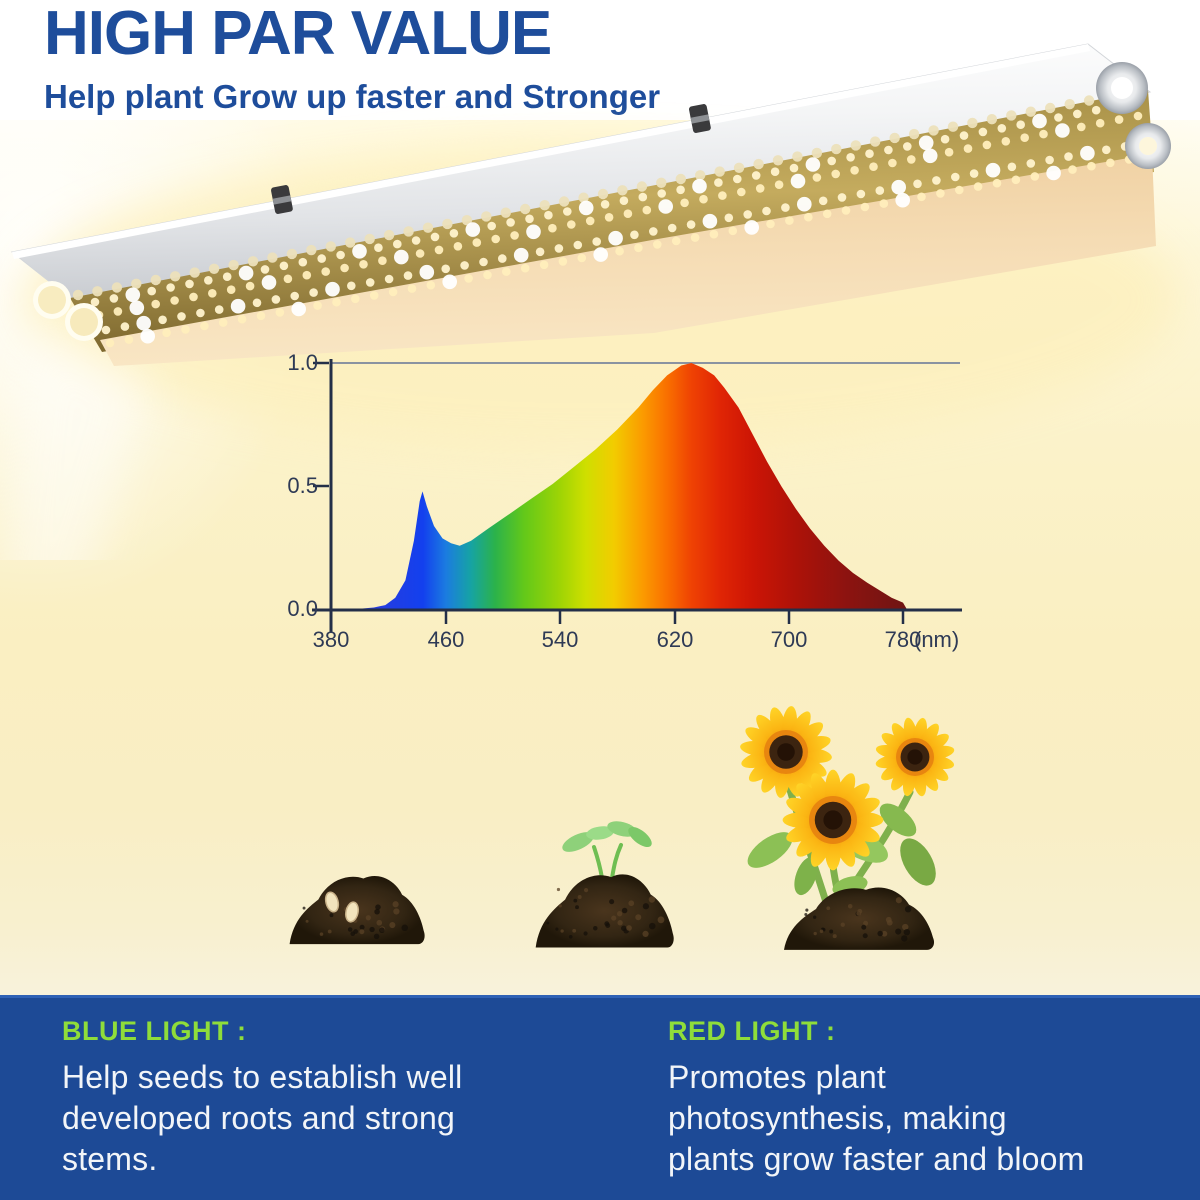 The height and width of the screenshot is (1200, 1200). Describe the element at coordinates (446, 639) in the screenshot. I see `x-tick-label: 460` at that location.